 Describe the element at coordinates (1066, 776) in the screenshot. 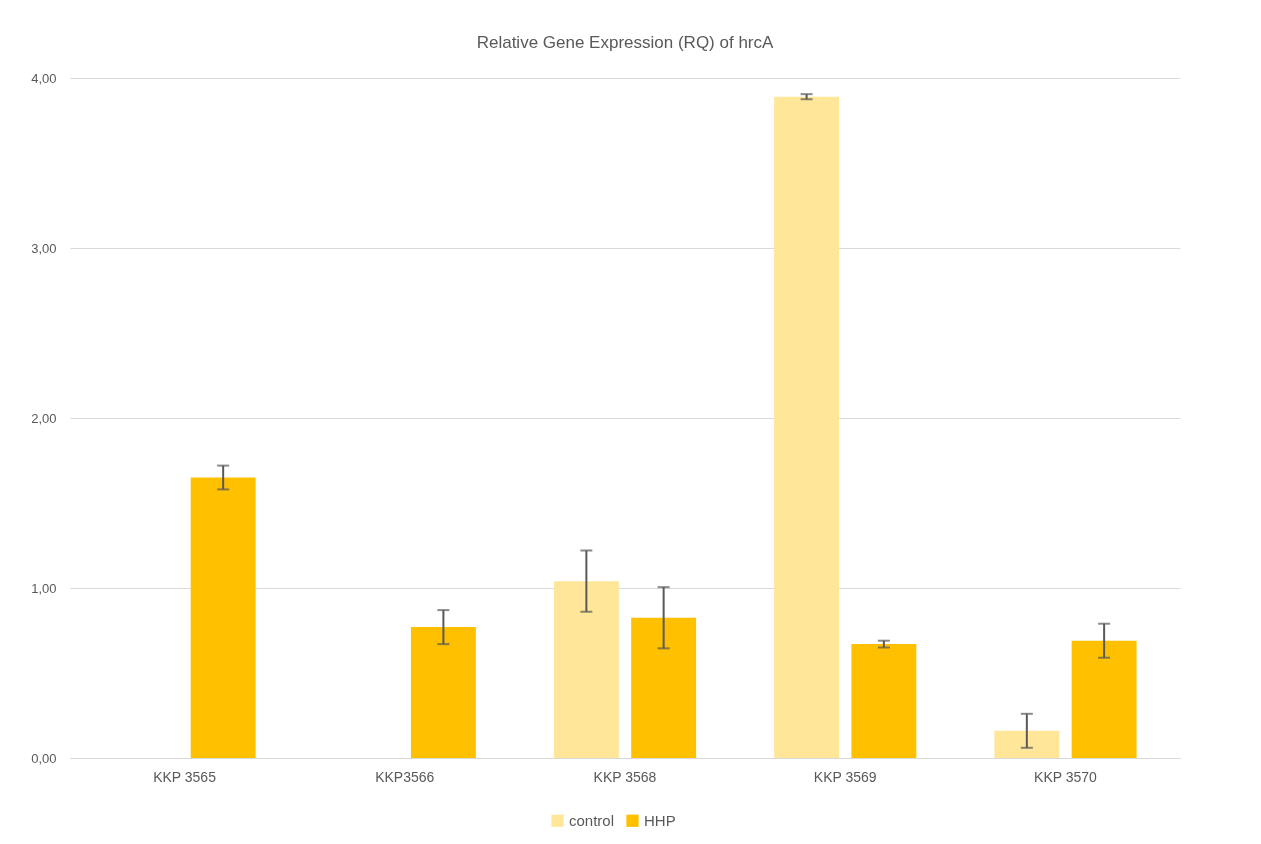

I see `x-tick-label: KKP 3570` at that location.